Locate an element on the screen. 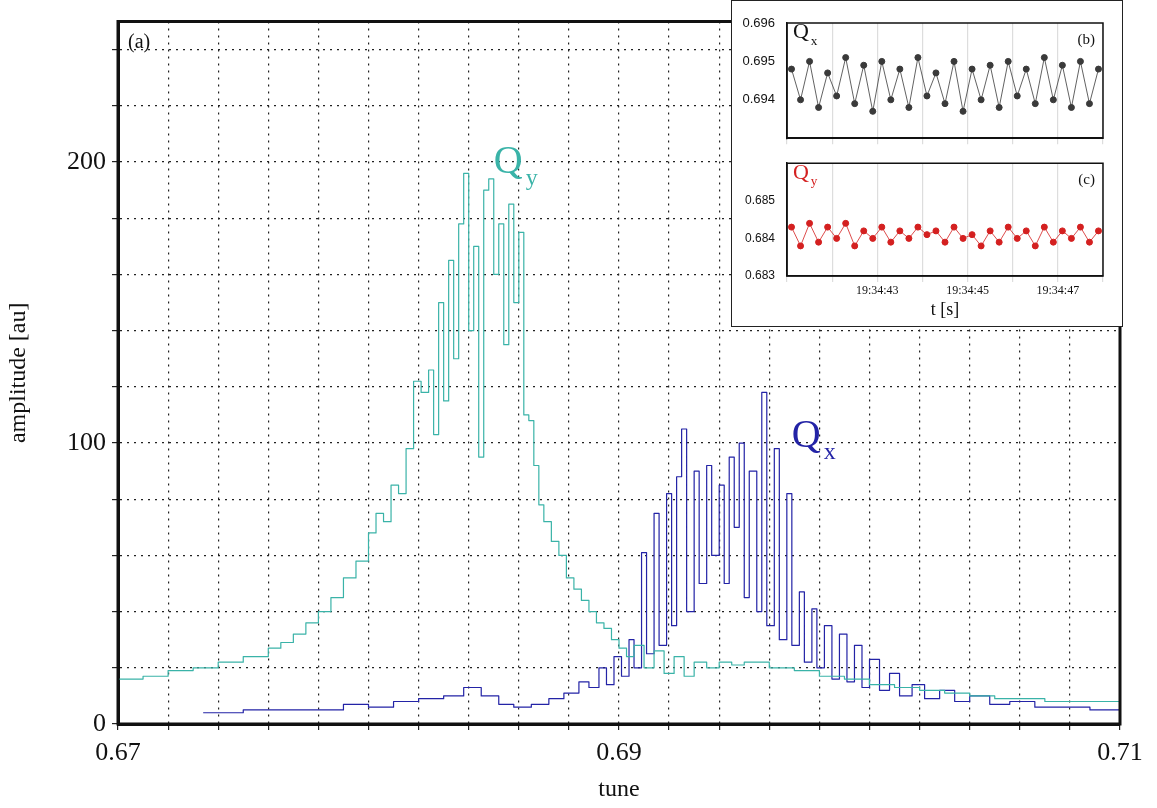 The height and width of the screenshot is (808, 1157). y-tick-label: 0.684 is located at coordinates (760, 237).